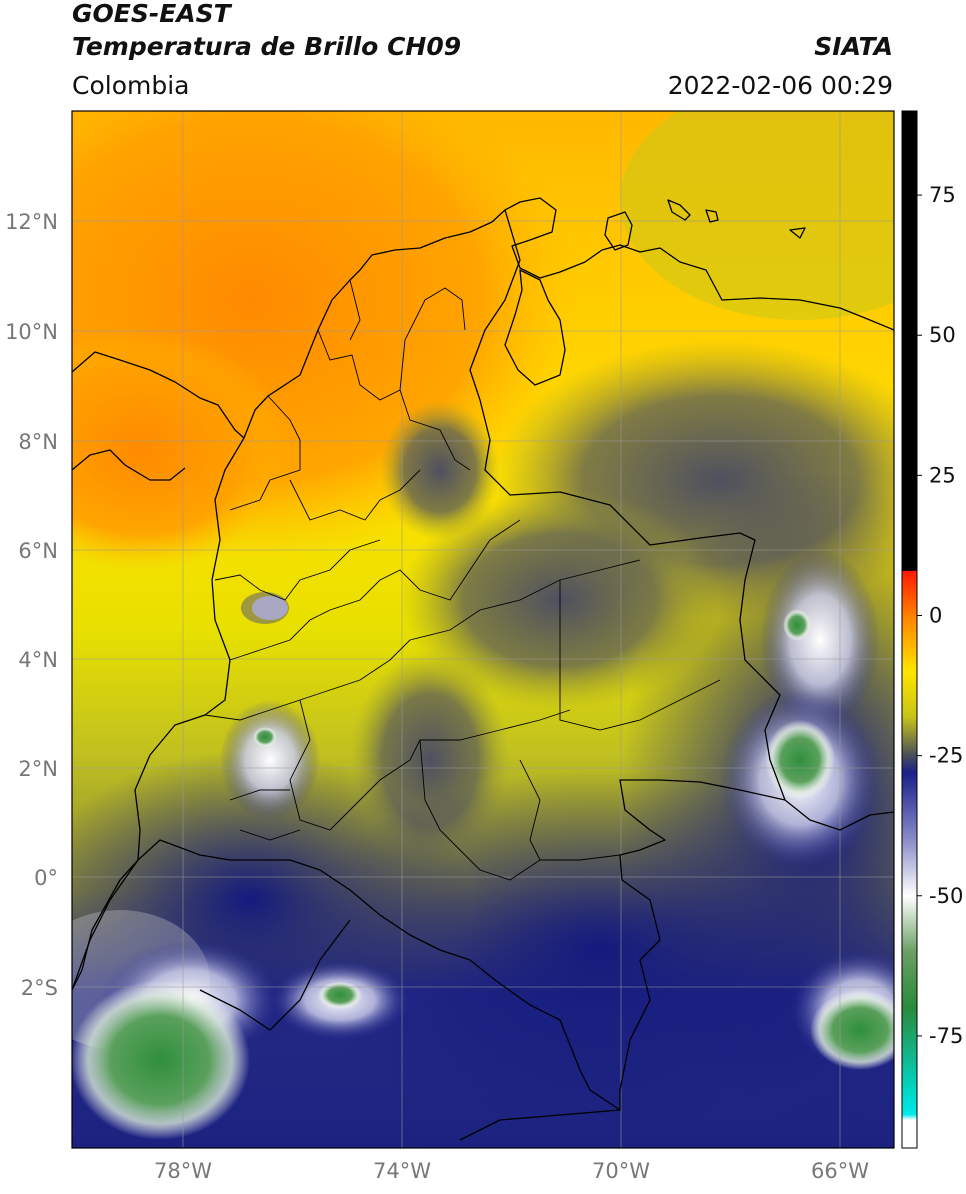  I want to click on lat-label: 4°N, so click(38, 660).